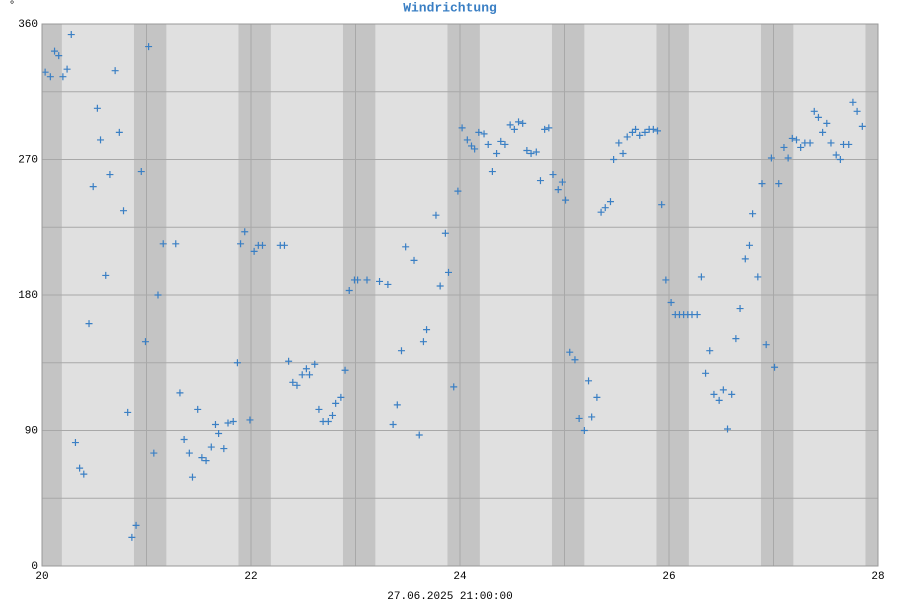  What do you see at coordinates (12, 6) in the screenshot?
I see `y-axis-label: °` at bounding box center [12, 6].